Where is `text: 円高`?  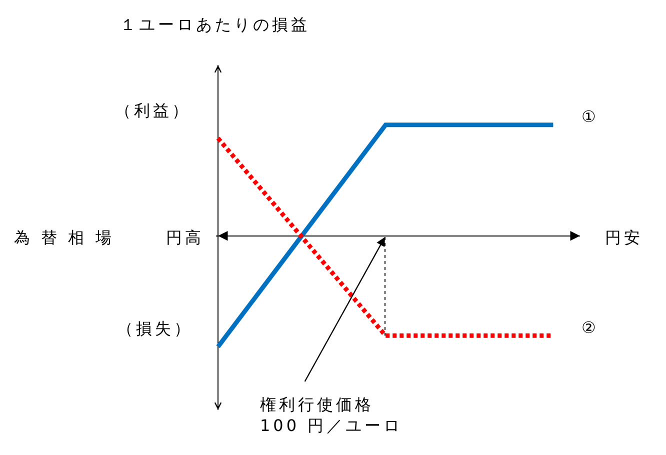 text: 円高 is located at coordinates (185, 237).